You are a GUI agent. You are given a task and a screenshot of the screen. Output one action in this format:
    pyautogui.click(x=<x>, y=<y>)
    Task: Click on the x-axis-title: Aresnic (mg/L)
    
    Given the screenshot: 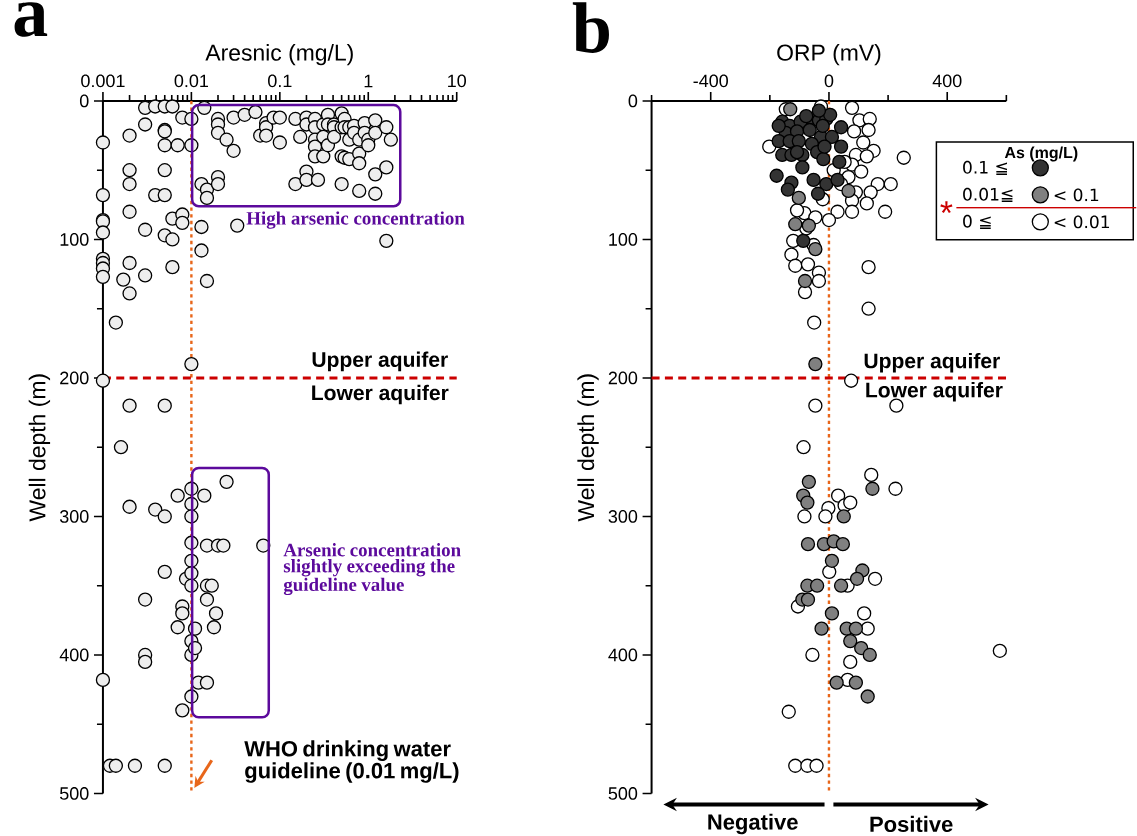 What is the action you would take?
    pyautogui.click(x=279, y=55)
    